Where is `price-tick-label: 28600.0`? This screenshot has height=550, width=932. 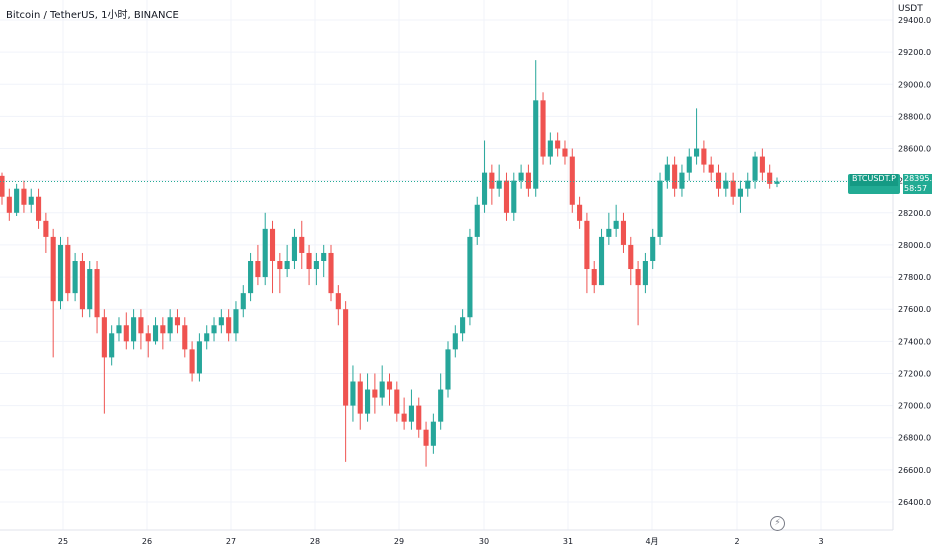
price-tick-label: 28600.0 is located at coordinates (914, 149).